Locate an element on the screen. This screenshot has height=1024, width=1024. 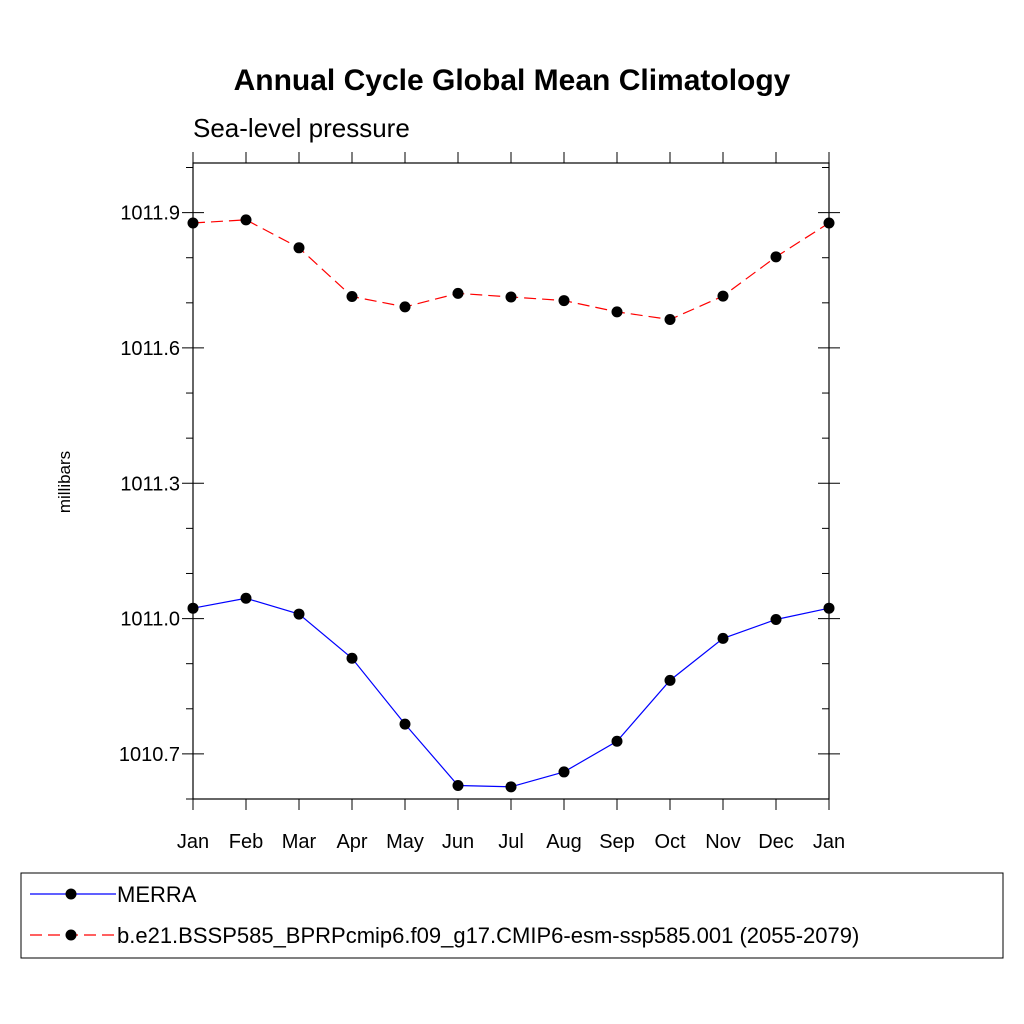
legend-label-merra: MERRA is located at coordinates (157, 894).